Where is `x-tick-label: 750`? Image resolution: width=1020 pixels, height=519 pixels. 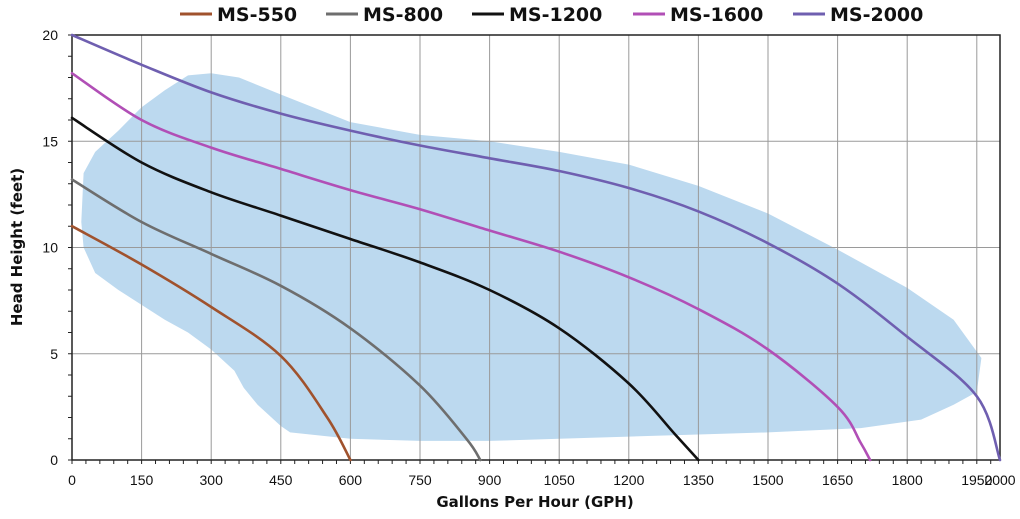 x-tick-label: 750 is located at coordinates (420, 480).